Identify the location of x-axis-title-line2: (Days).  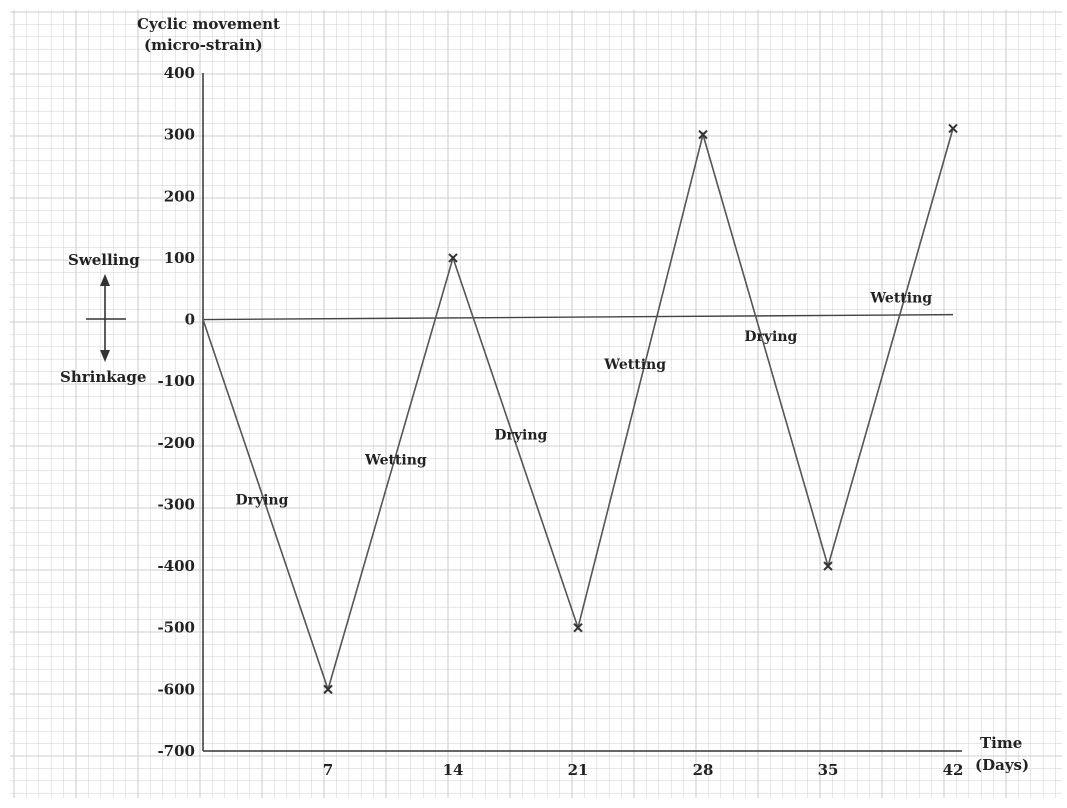
(1002, 765).